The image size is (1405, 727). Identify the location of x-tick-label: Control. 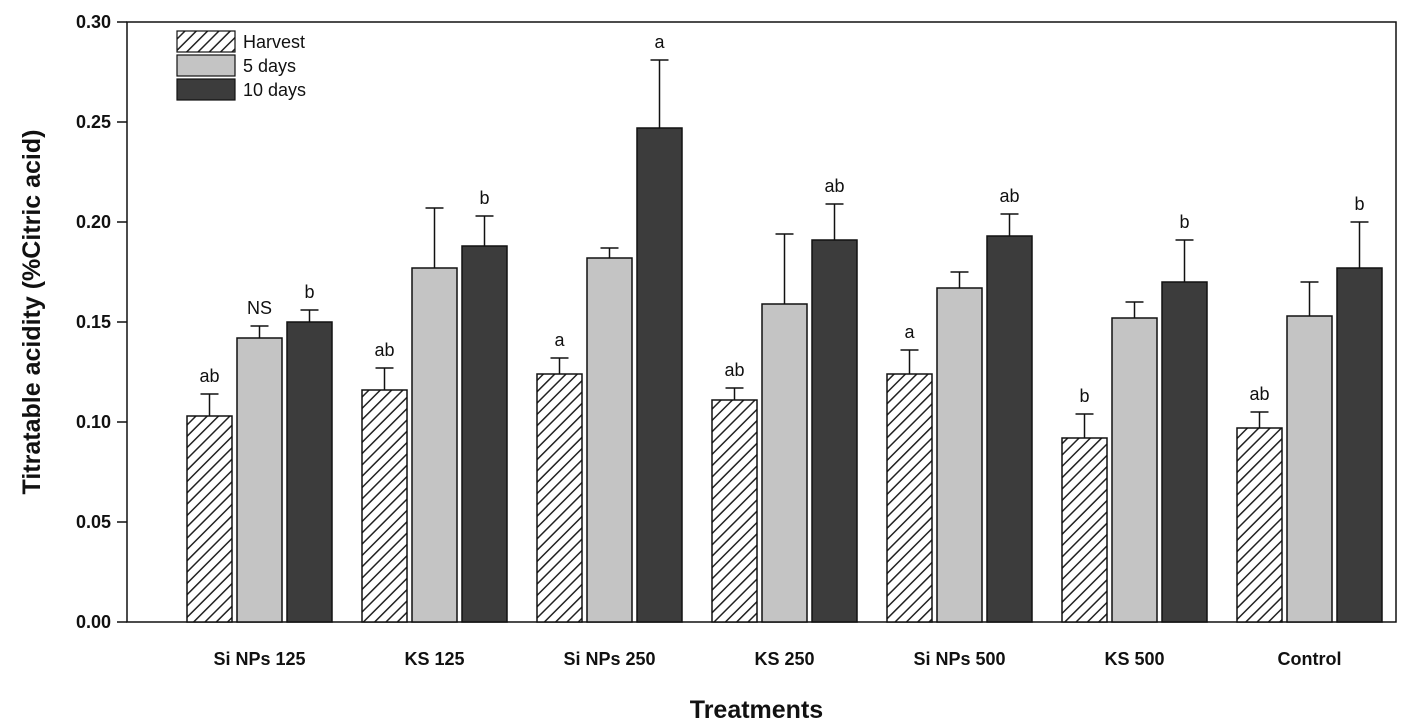
(1310, 659).